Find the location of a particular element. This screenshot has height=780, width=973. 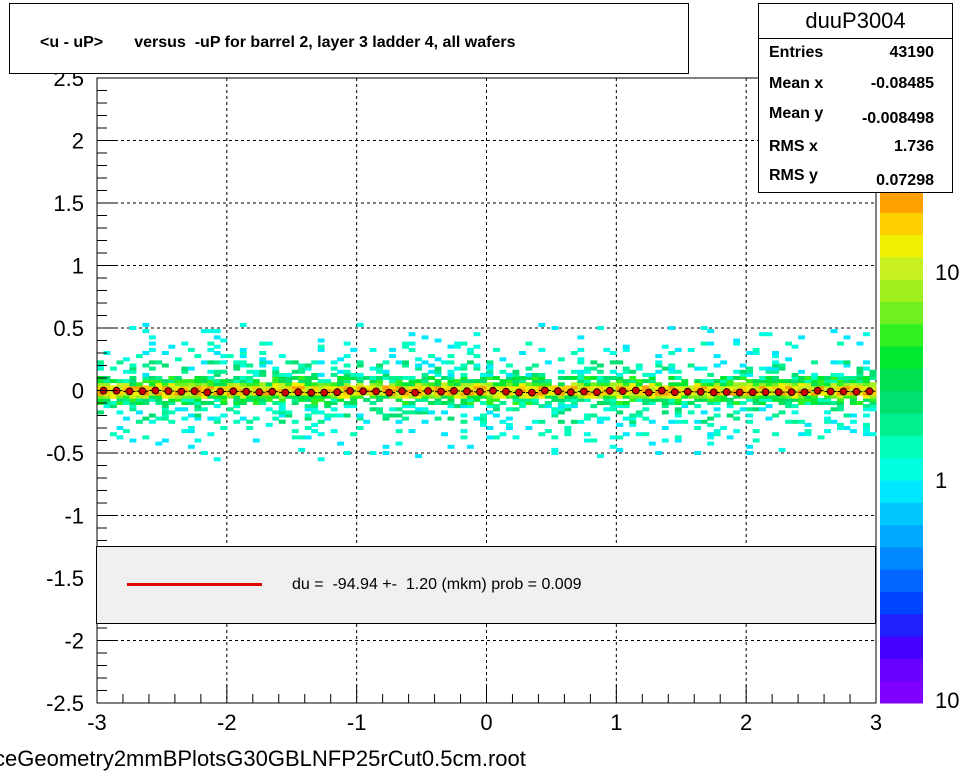

stat-value: 43190 is located at coordinates (912, 52).